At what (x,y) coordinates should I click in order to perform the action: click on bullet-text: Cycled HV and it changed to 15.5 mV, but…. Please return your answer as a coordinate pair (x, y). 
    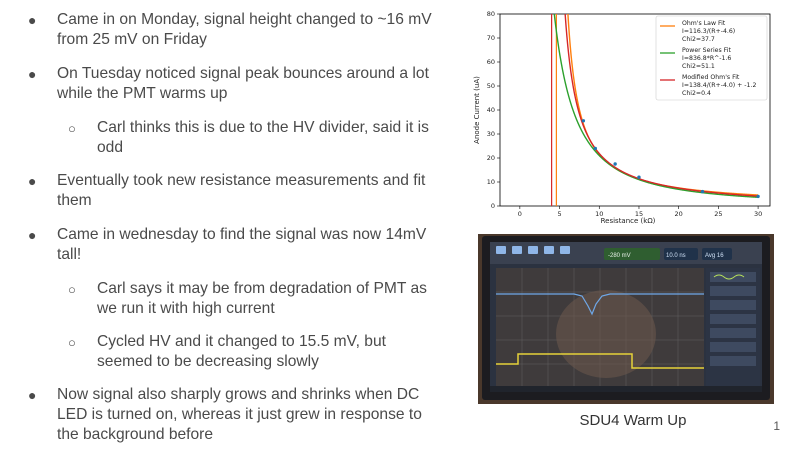
    Looking at the image, I should click on (241, 351).